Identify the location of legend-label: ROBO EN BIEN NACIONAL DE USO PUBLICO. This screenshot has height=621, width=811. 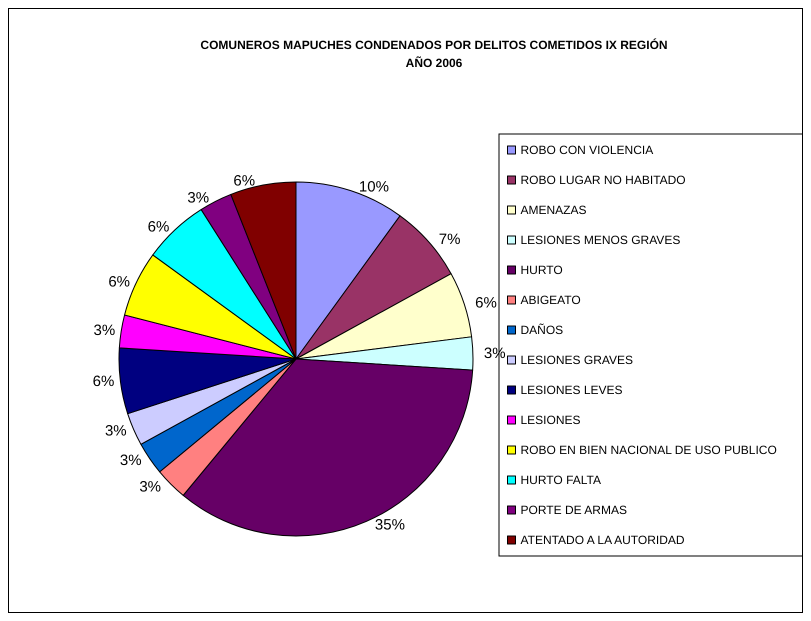
(648, 450).